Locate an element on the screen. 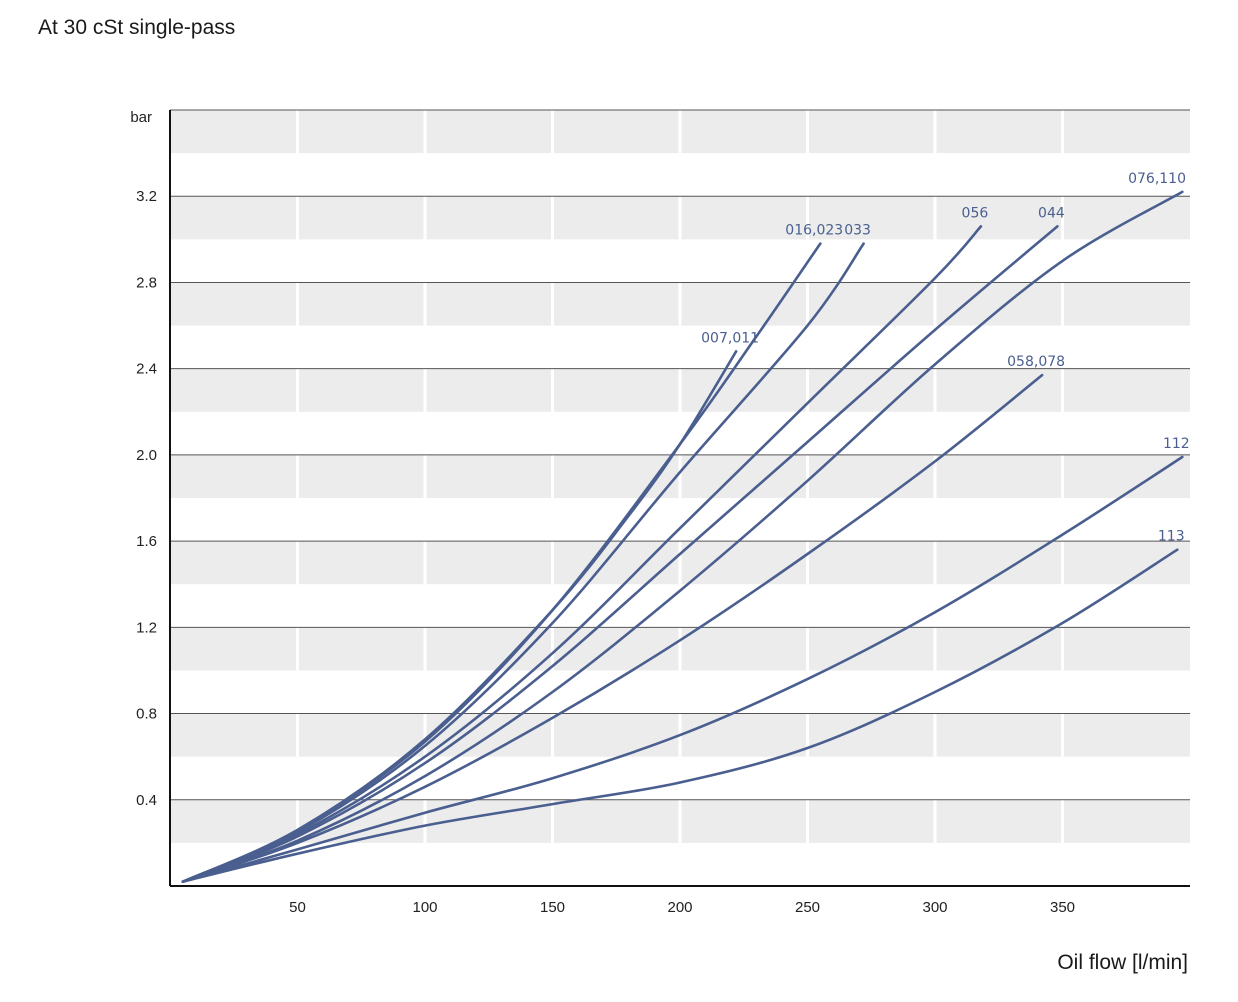  x-axis-title: Oil flow [l/min] is located at coordinates (1122, 962).